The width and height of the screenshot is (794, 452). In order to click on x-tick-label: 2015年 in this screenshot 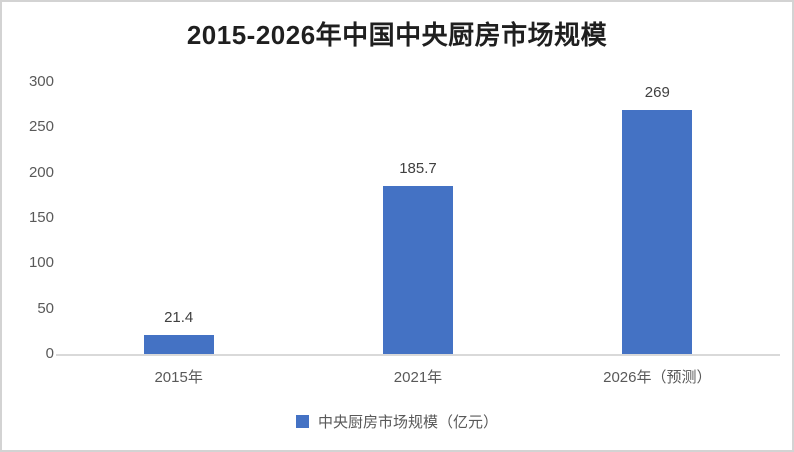, I will do `click(178, 377)`.